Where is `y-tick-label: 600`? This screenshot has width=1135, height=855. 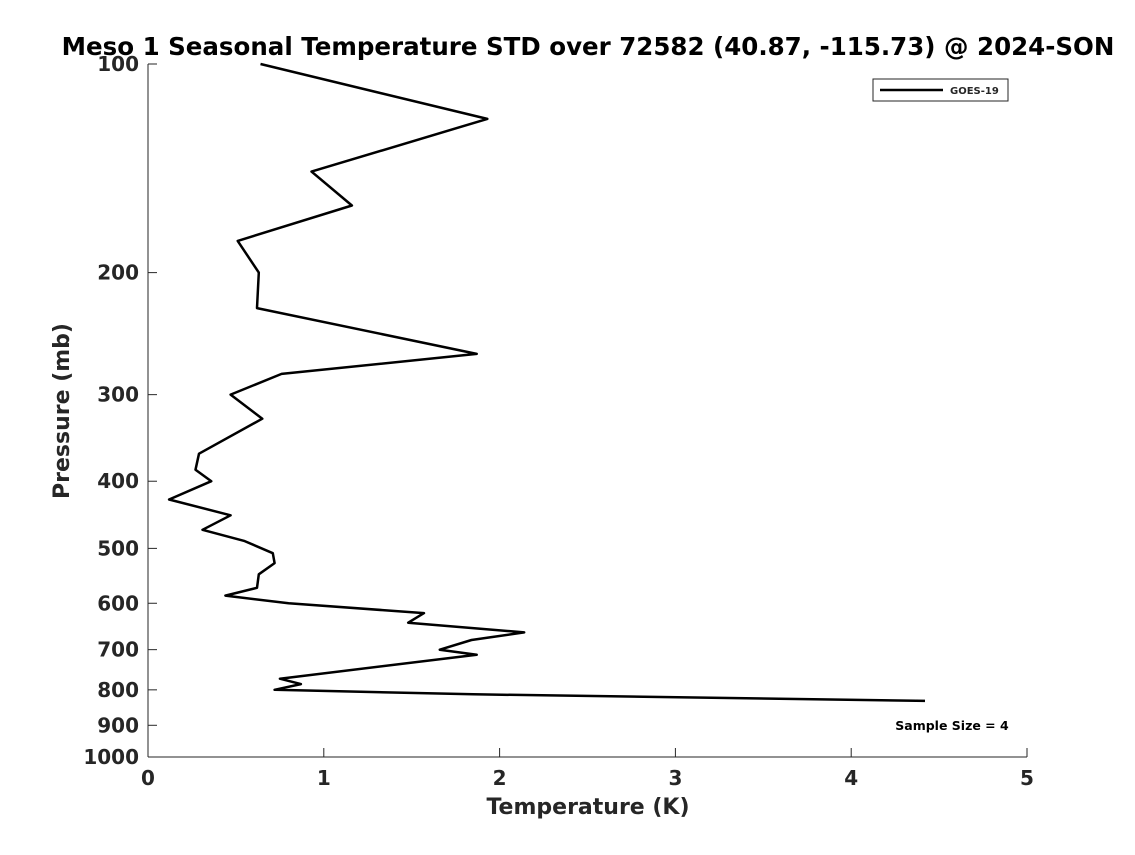 y-tick-label: 600 is located at coordinates (118, 603).